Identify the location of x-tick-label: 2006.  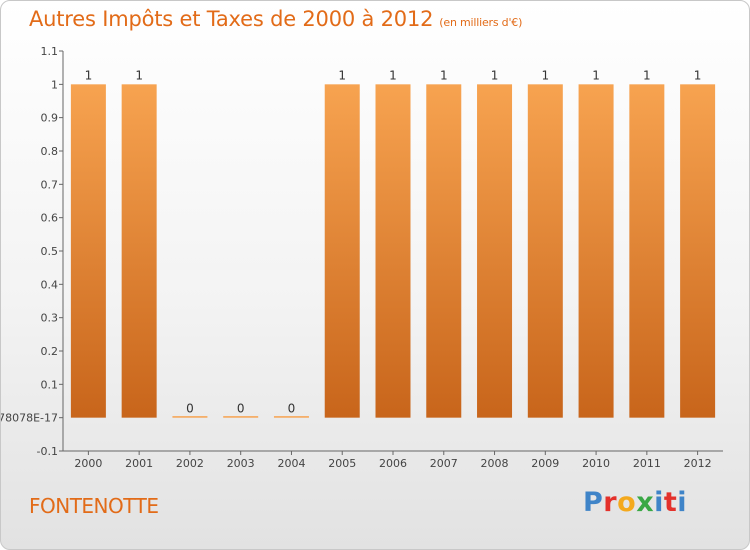
(393, 463).